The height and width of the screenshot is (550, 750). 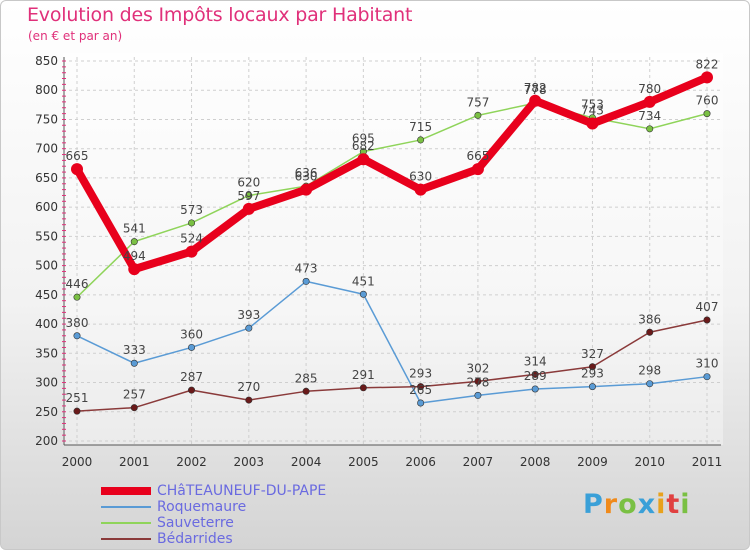 I want to click on data-label: 386, so click(x=649, y=319).